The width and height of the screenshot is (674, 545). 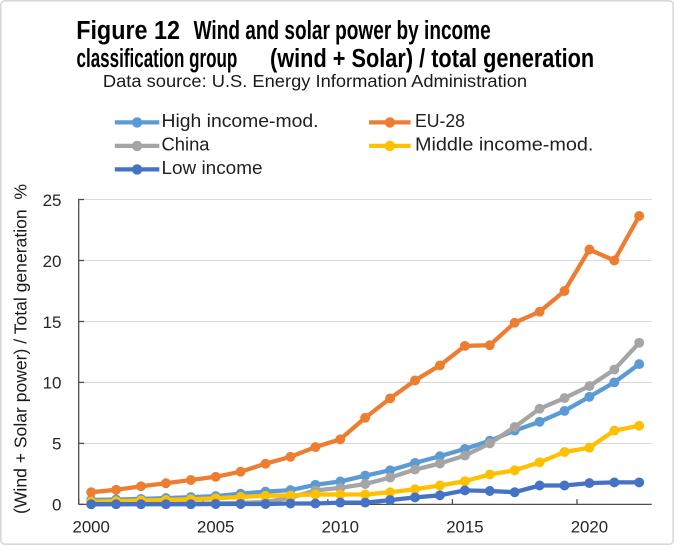 I want to click on svg-text: Figure 12, so click(x=128, y=31).